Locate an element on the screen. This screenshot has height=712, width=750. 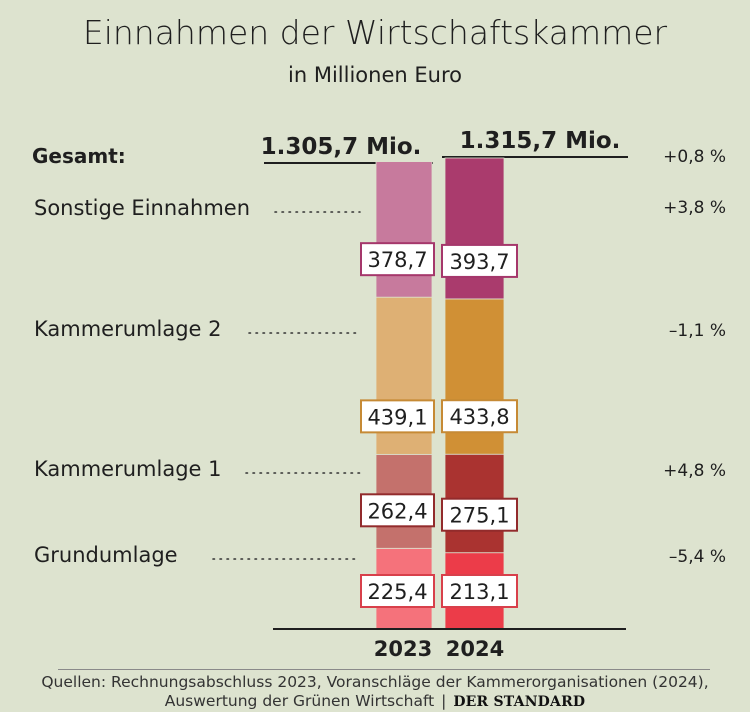
series-label-grundumlage: Grundumlage is located at coordinates (106, 555).